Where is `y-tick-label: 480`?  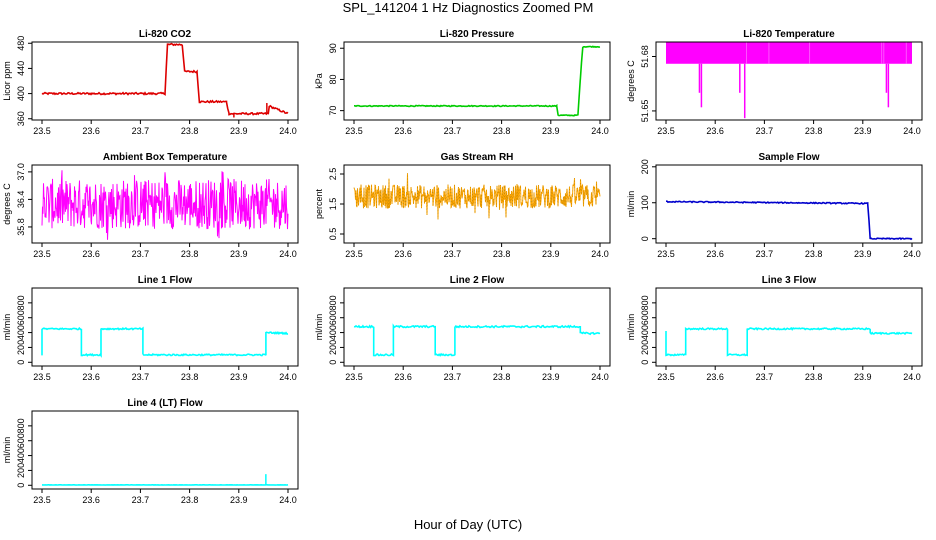
y-tick-label: 480 is located at coordinates (21, 43).